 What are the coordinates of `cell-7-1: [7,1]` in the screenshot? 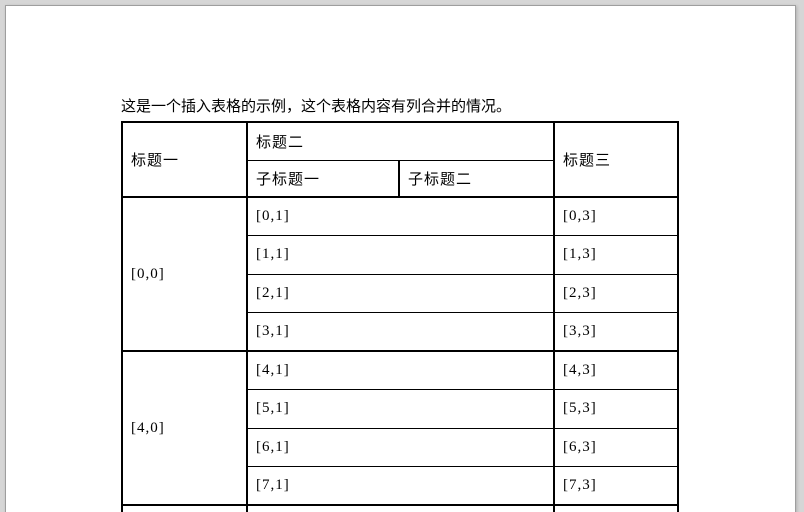 It's located at (400, 486).